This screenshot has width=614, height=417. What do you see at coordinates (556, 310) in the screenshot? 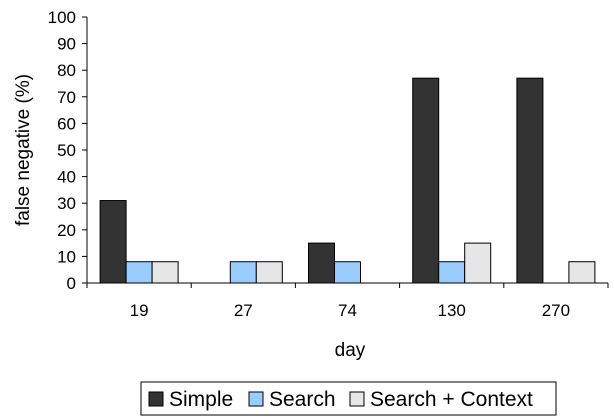
I see `x-tick-label: 270` at bounding box center [556, 310].